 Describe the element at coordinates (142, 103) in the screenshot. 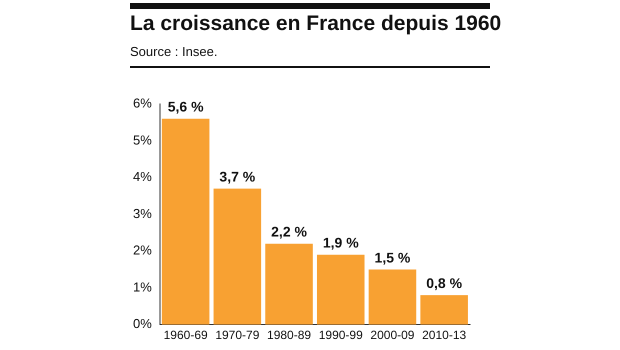

I see `y-tick-label: 6%` at that location.